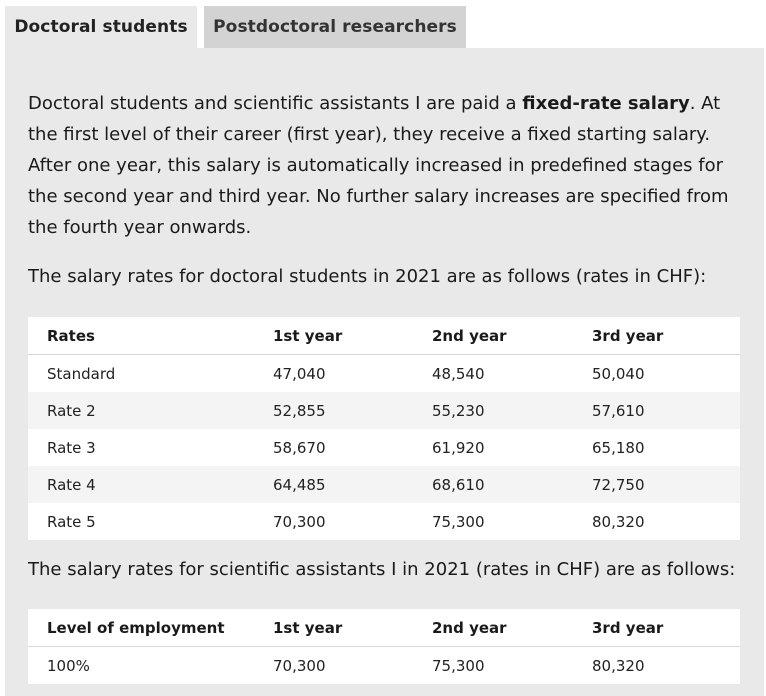  I want to click on intro-text-bold: fixed-rate salary, so click(606, 103).